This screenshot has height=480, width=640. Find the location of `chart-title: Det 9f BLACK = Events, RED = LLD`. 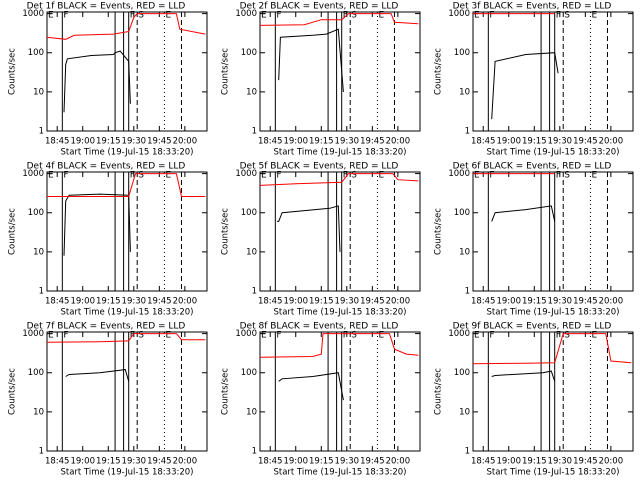

chart-title: Det 9f BLACK = Events, RED = LLD is located at coordinates (532, 327).